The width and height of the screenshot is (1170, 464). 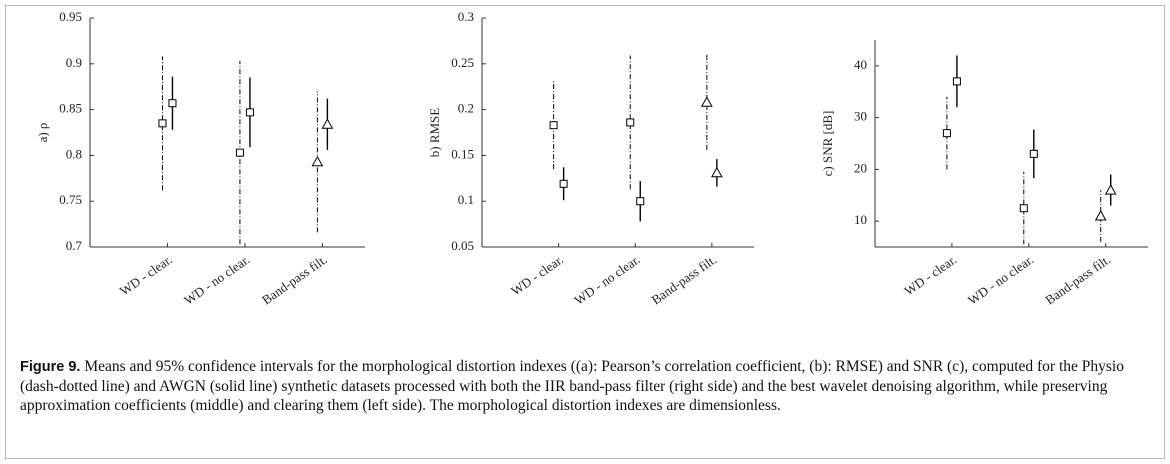 I want to click on y-axis-label: b) RMSE, so click(x=434, y=133).